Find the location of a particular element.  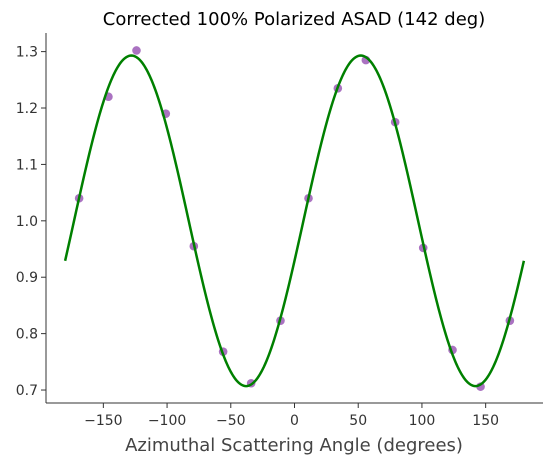

x-tick-label: −50 is located at coordinates (231, 421).